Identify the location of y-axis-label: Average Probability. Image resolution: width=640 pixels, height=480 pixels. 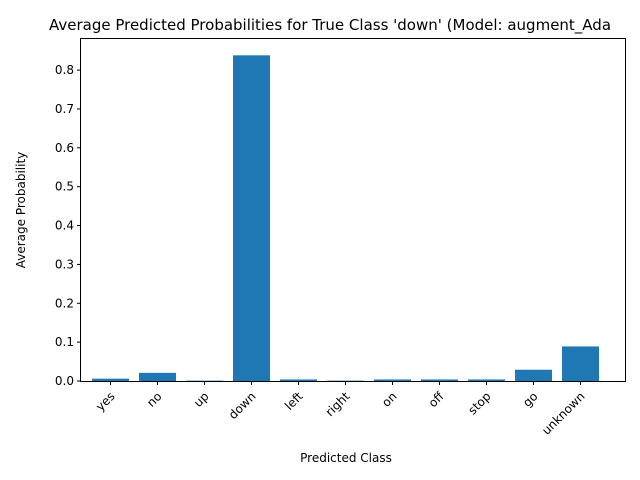
(21, 210).